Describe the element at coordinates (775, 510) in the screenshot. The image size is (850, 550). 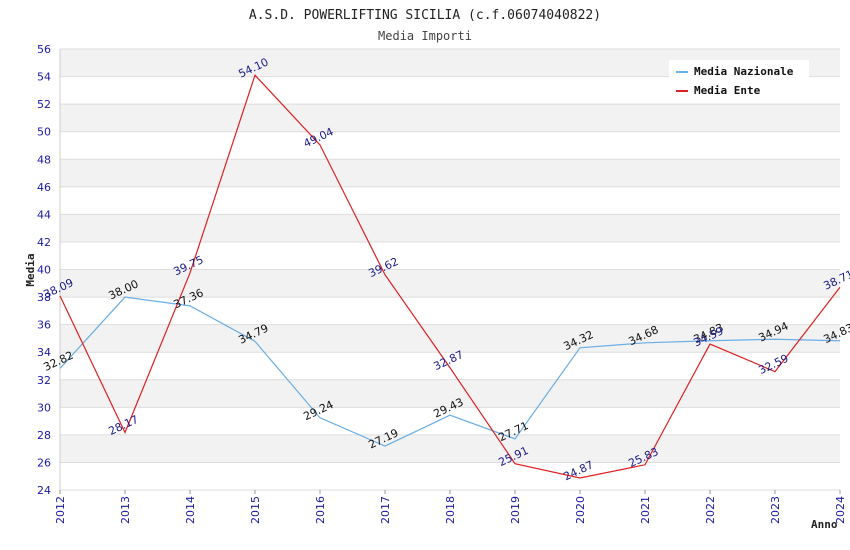
I see `x-tick-label: 2023` at that location.